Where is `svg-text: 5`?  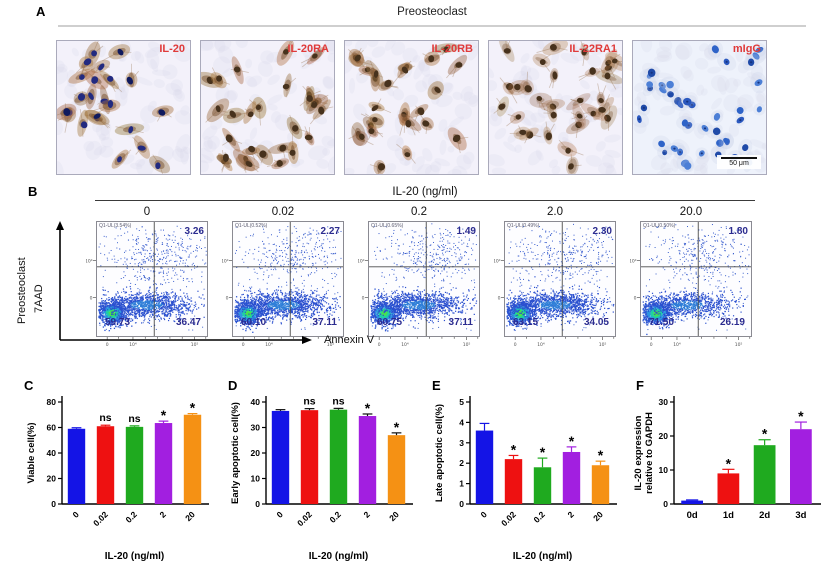
svg-text: 5 is located at coordinates (461, 402).